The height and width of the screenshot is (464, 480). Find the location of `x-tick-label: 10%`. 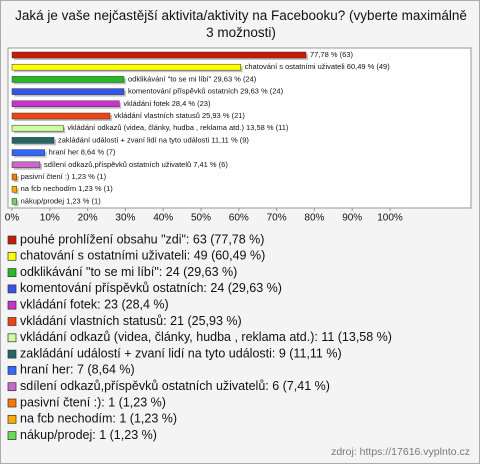

x-tick-label: 10% is located at coordinates (50, 218).